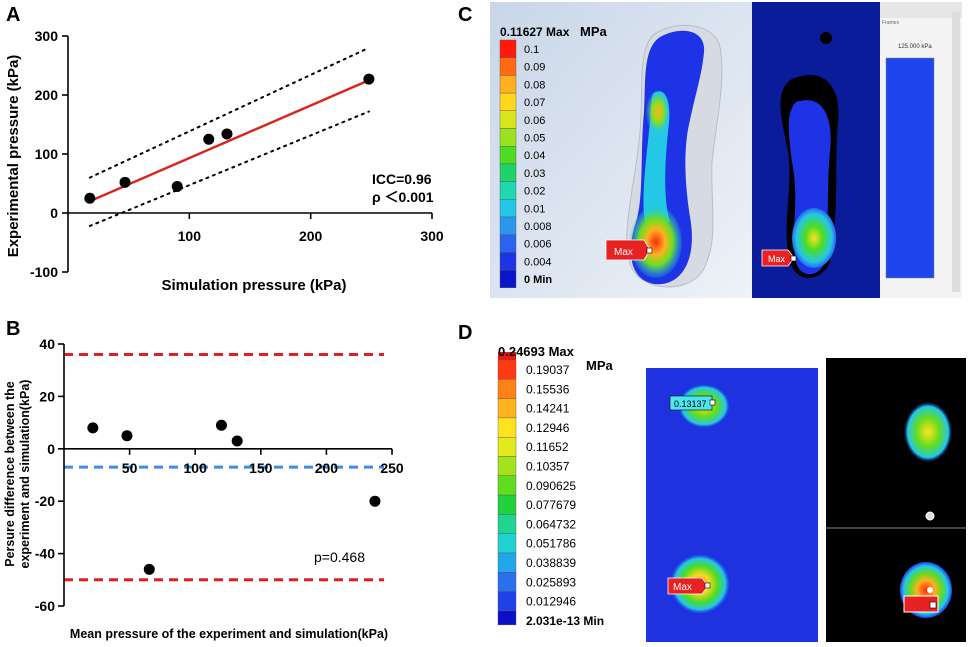  Describe the element at coordinates (534, 174) in the screenshot. I see `legend-c-label: 0.03` at that location.